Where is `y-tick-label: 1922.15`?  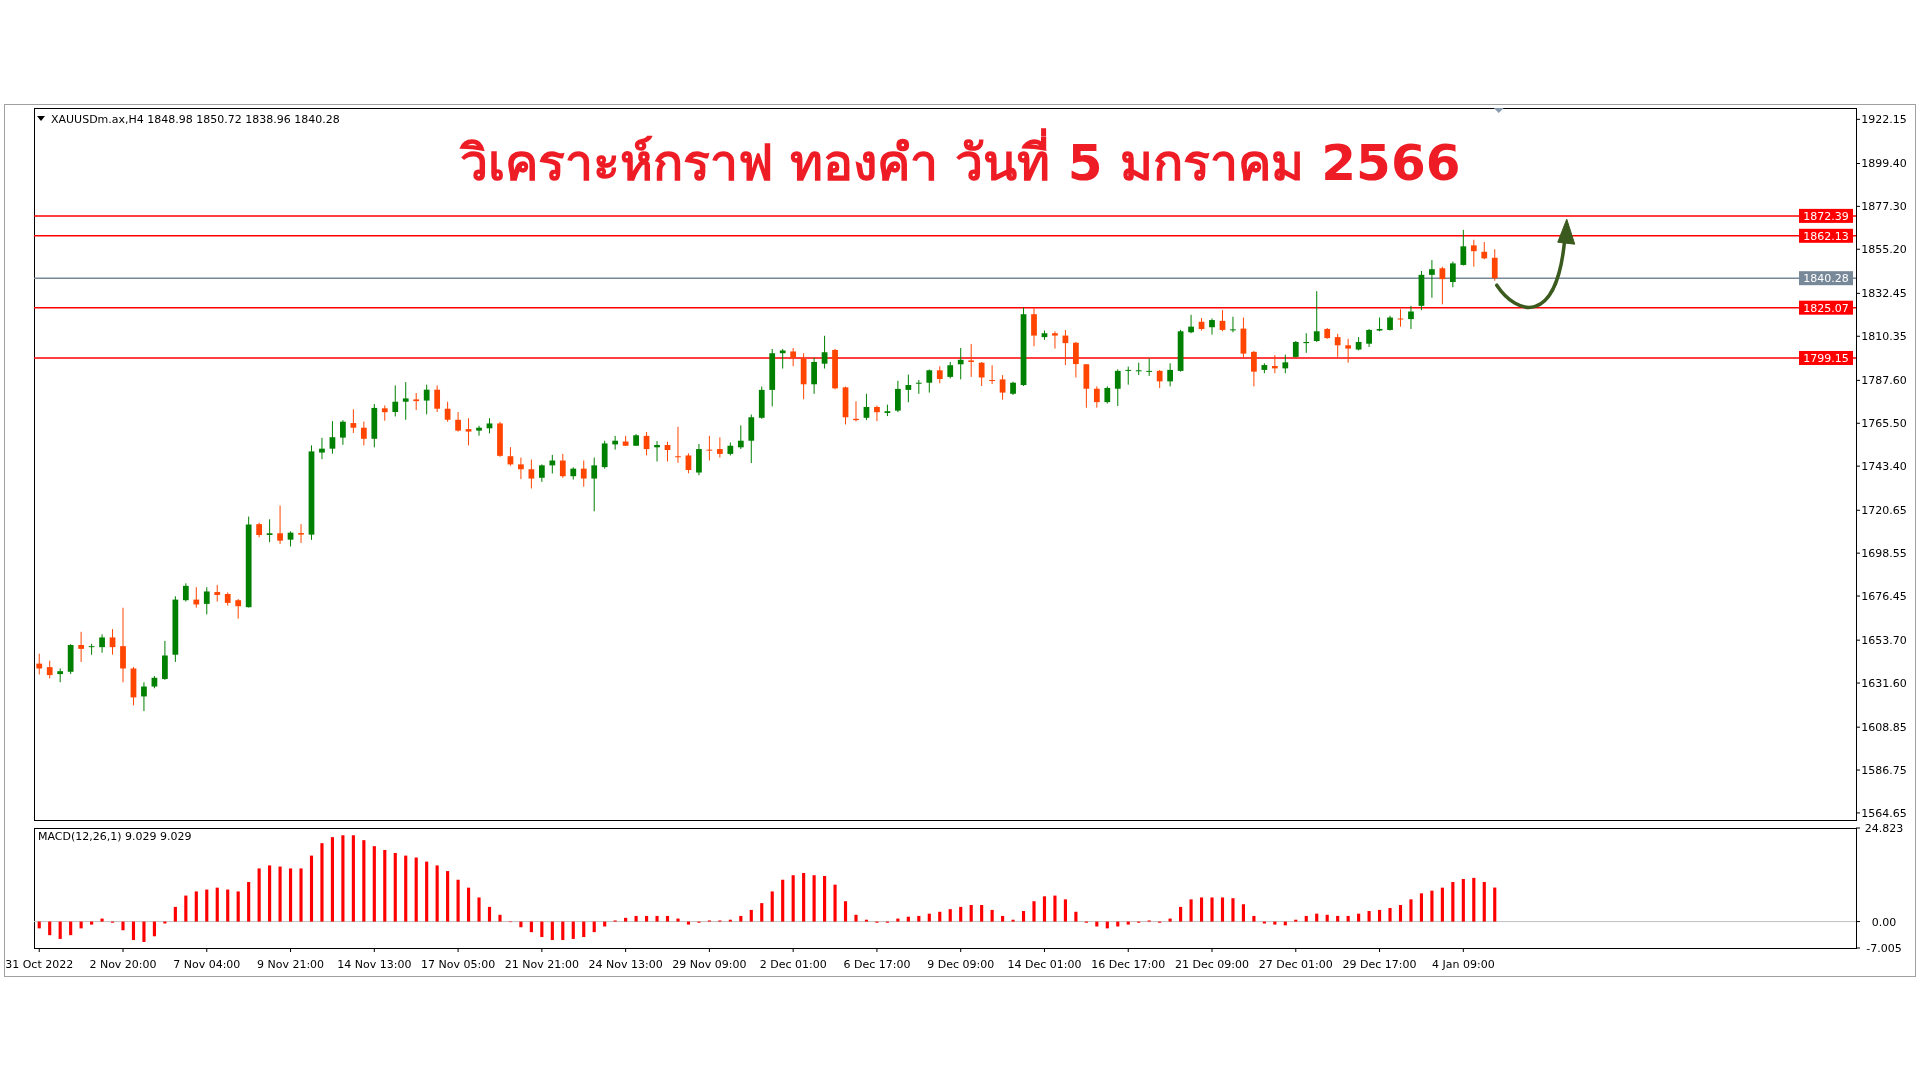 y-tick-label: 1922.15 is located at coordinates (1884, 120).